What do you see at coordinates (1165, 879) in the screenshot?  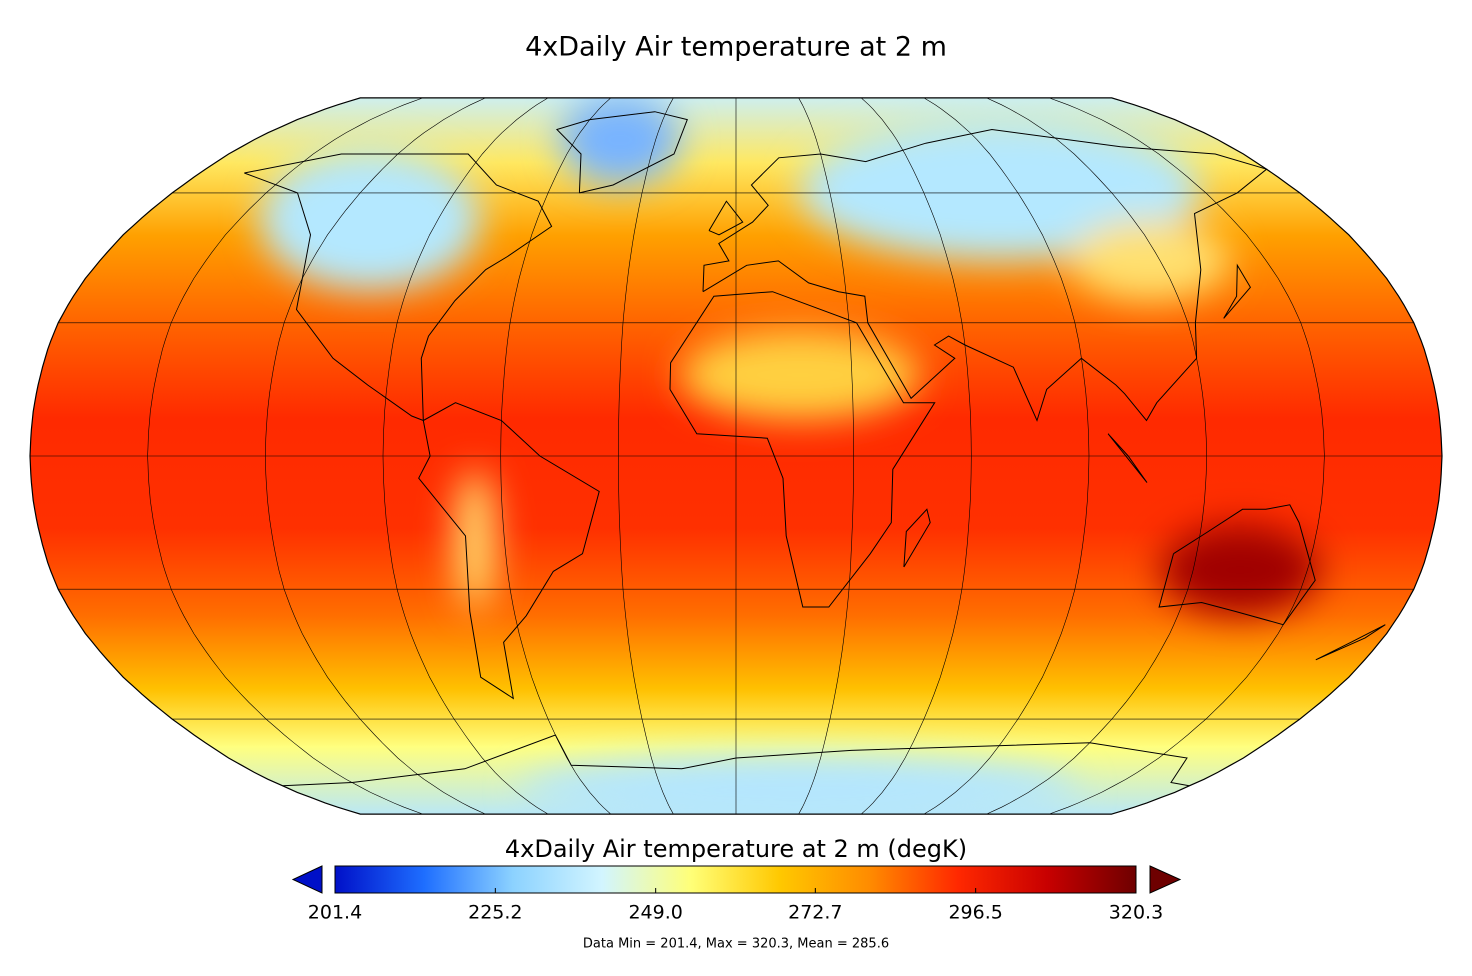 I see `colorbar-over` at bounding box center [1165, 879].